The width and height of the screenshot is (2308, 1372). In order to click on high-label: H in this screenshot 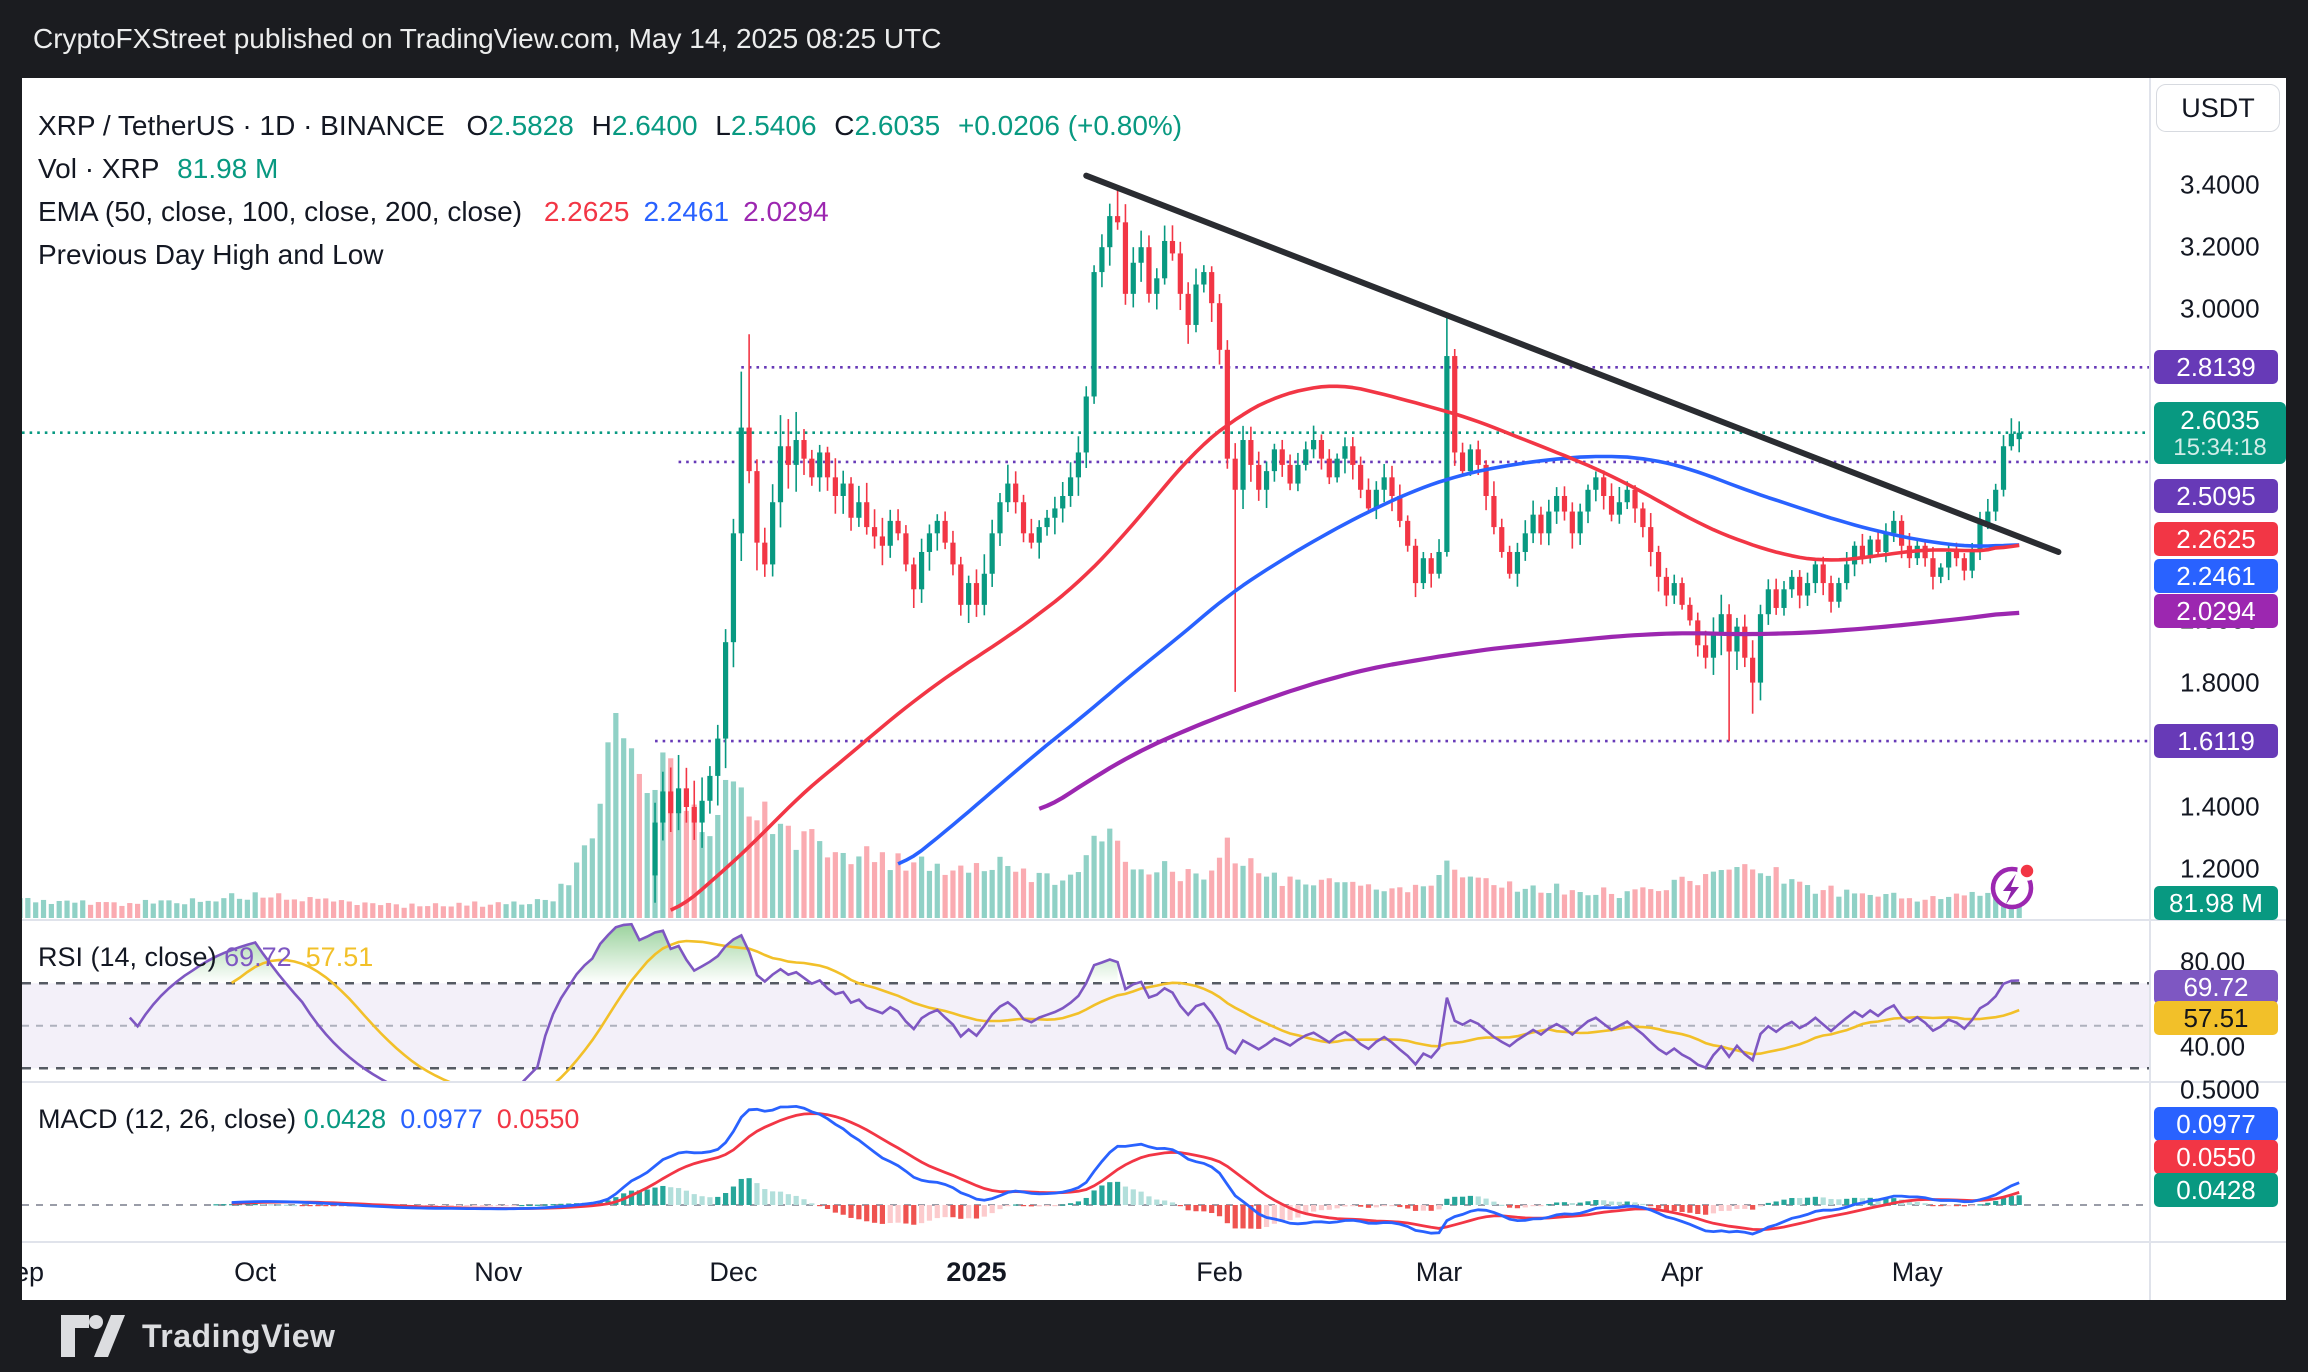, I will do `click(601, 125)`.